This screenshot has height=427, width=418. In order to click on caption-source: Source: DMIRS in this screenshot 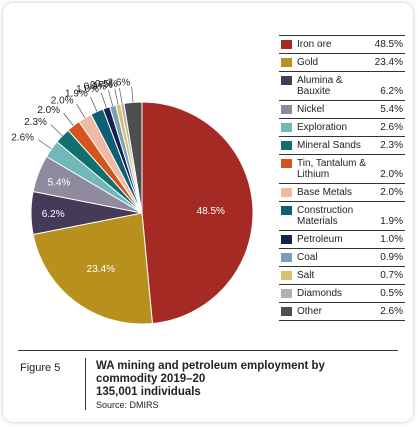, I will do `click(127, 405)`.